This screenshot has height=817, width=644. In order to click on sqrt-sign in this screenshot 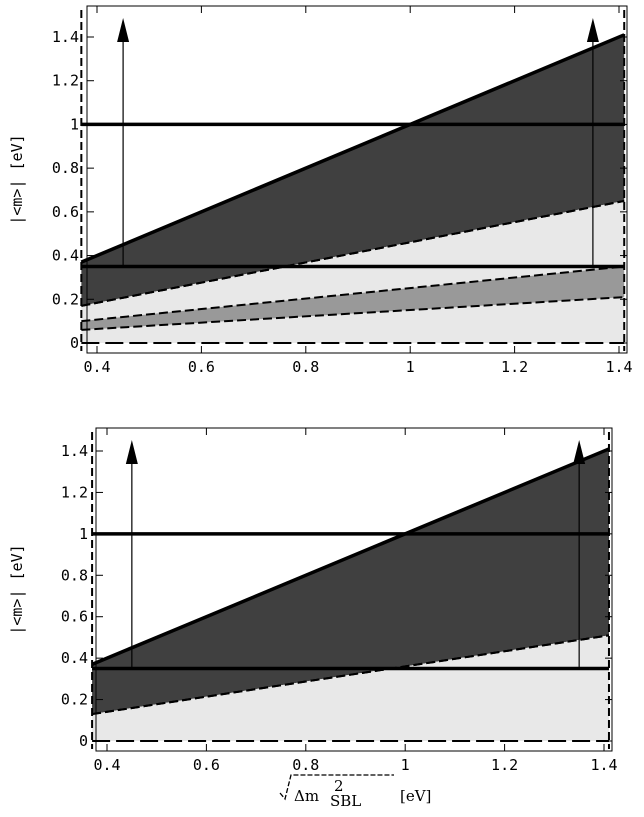, I will do `click(336, 787)`.